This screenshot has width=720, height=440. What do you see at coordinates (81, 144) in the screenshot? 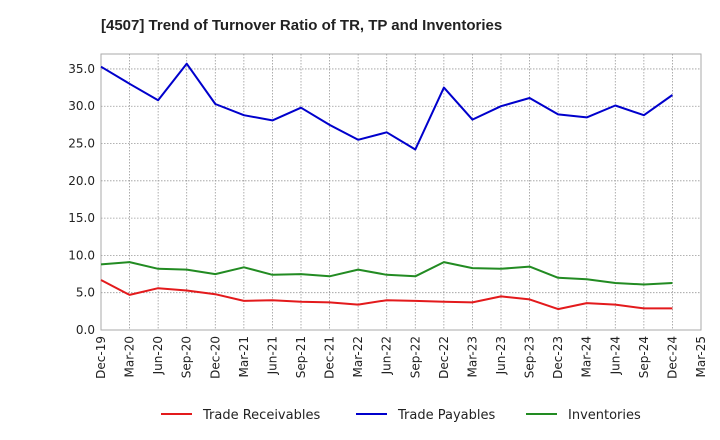
I see `y-tick-label: 25.0` at bounding box center [81, 144].